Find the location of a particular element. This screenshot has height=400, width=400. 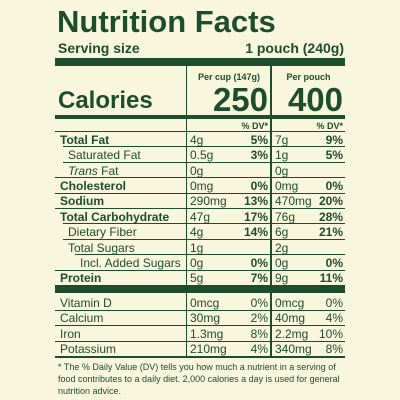

nutrient-label: Saturated Fat is located at coordinates (104, 155).